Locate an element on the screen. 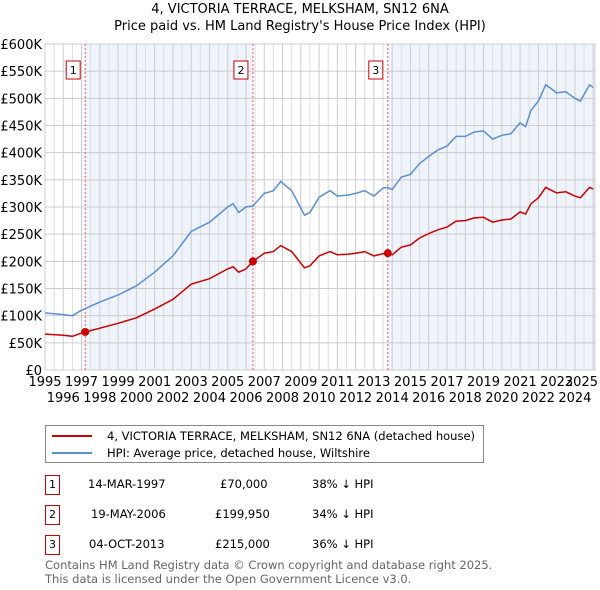 The image size is (600, 590). x-tick-label: 1999 is located at coordinates (118, 382).